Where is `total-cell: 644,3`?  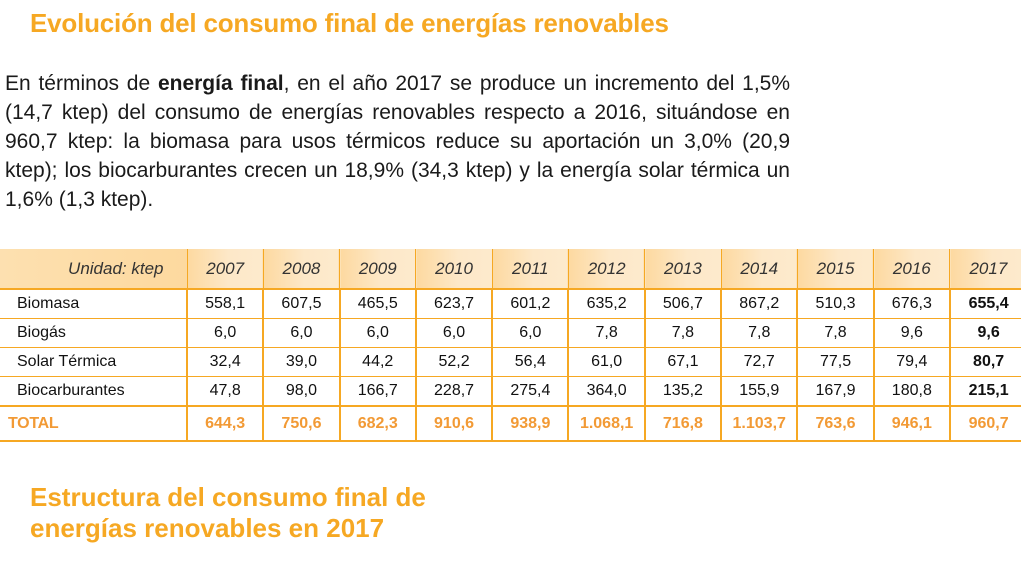
total-cell: 644,3 is located at coordinates (224, 423).